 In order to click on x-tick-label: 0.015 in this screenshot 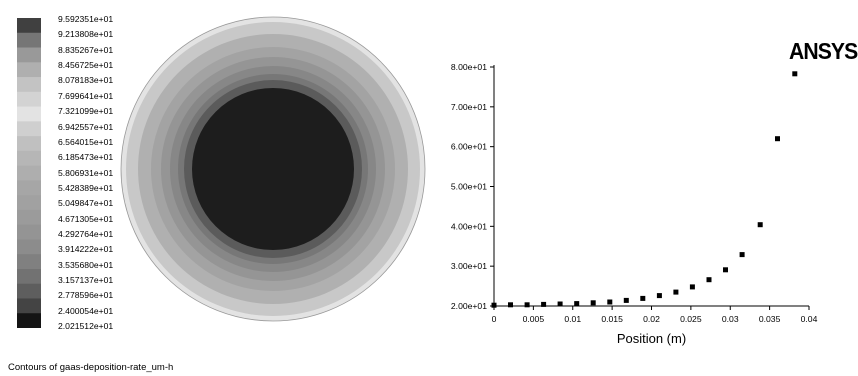, I will do `click(612, 319)`.